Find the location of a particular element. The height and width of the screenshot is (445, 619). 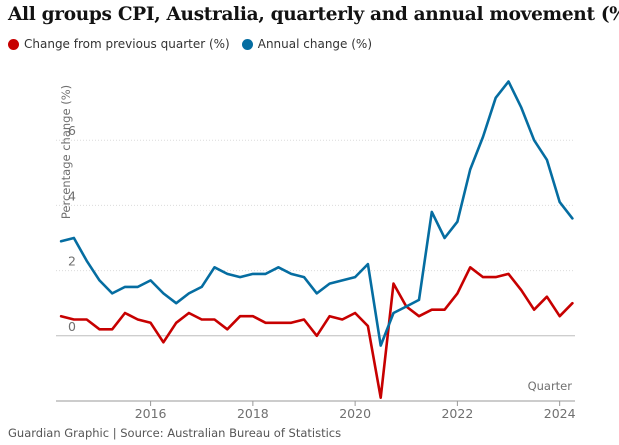

x-tick-label: 2020 is located at coordinates (355, 413).